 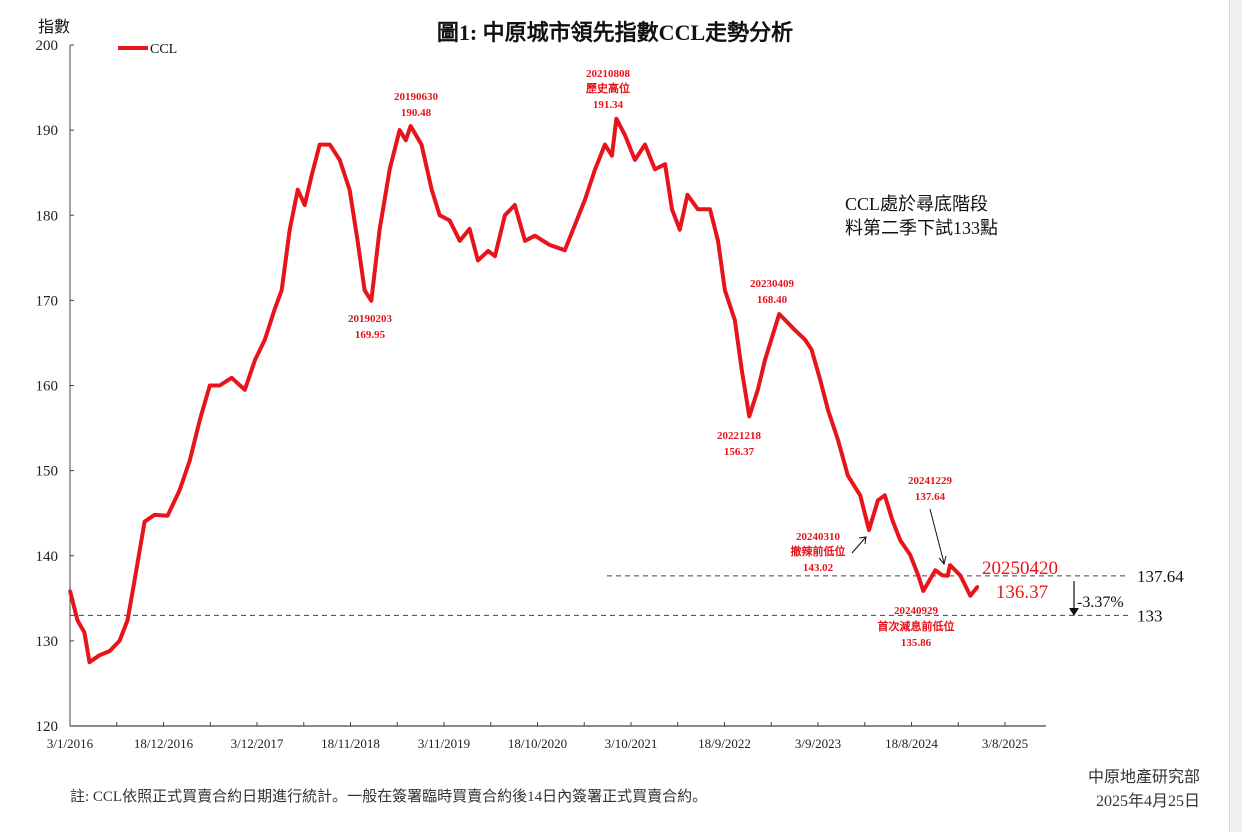 What do you see at coordinates (1235, 416) in the screenshot?
I see `page-edge` at bounding box center [1235, 416].